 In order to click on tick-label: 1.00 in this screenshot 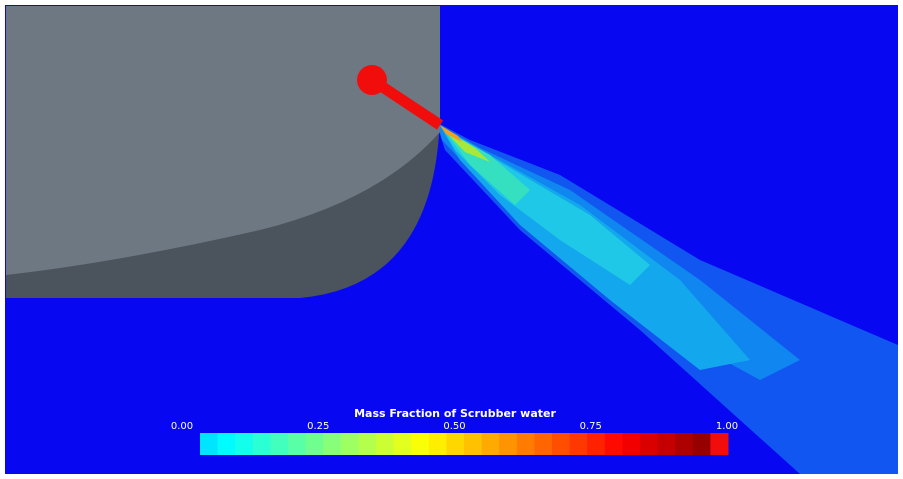, I will do `click(727, 426)`.